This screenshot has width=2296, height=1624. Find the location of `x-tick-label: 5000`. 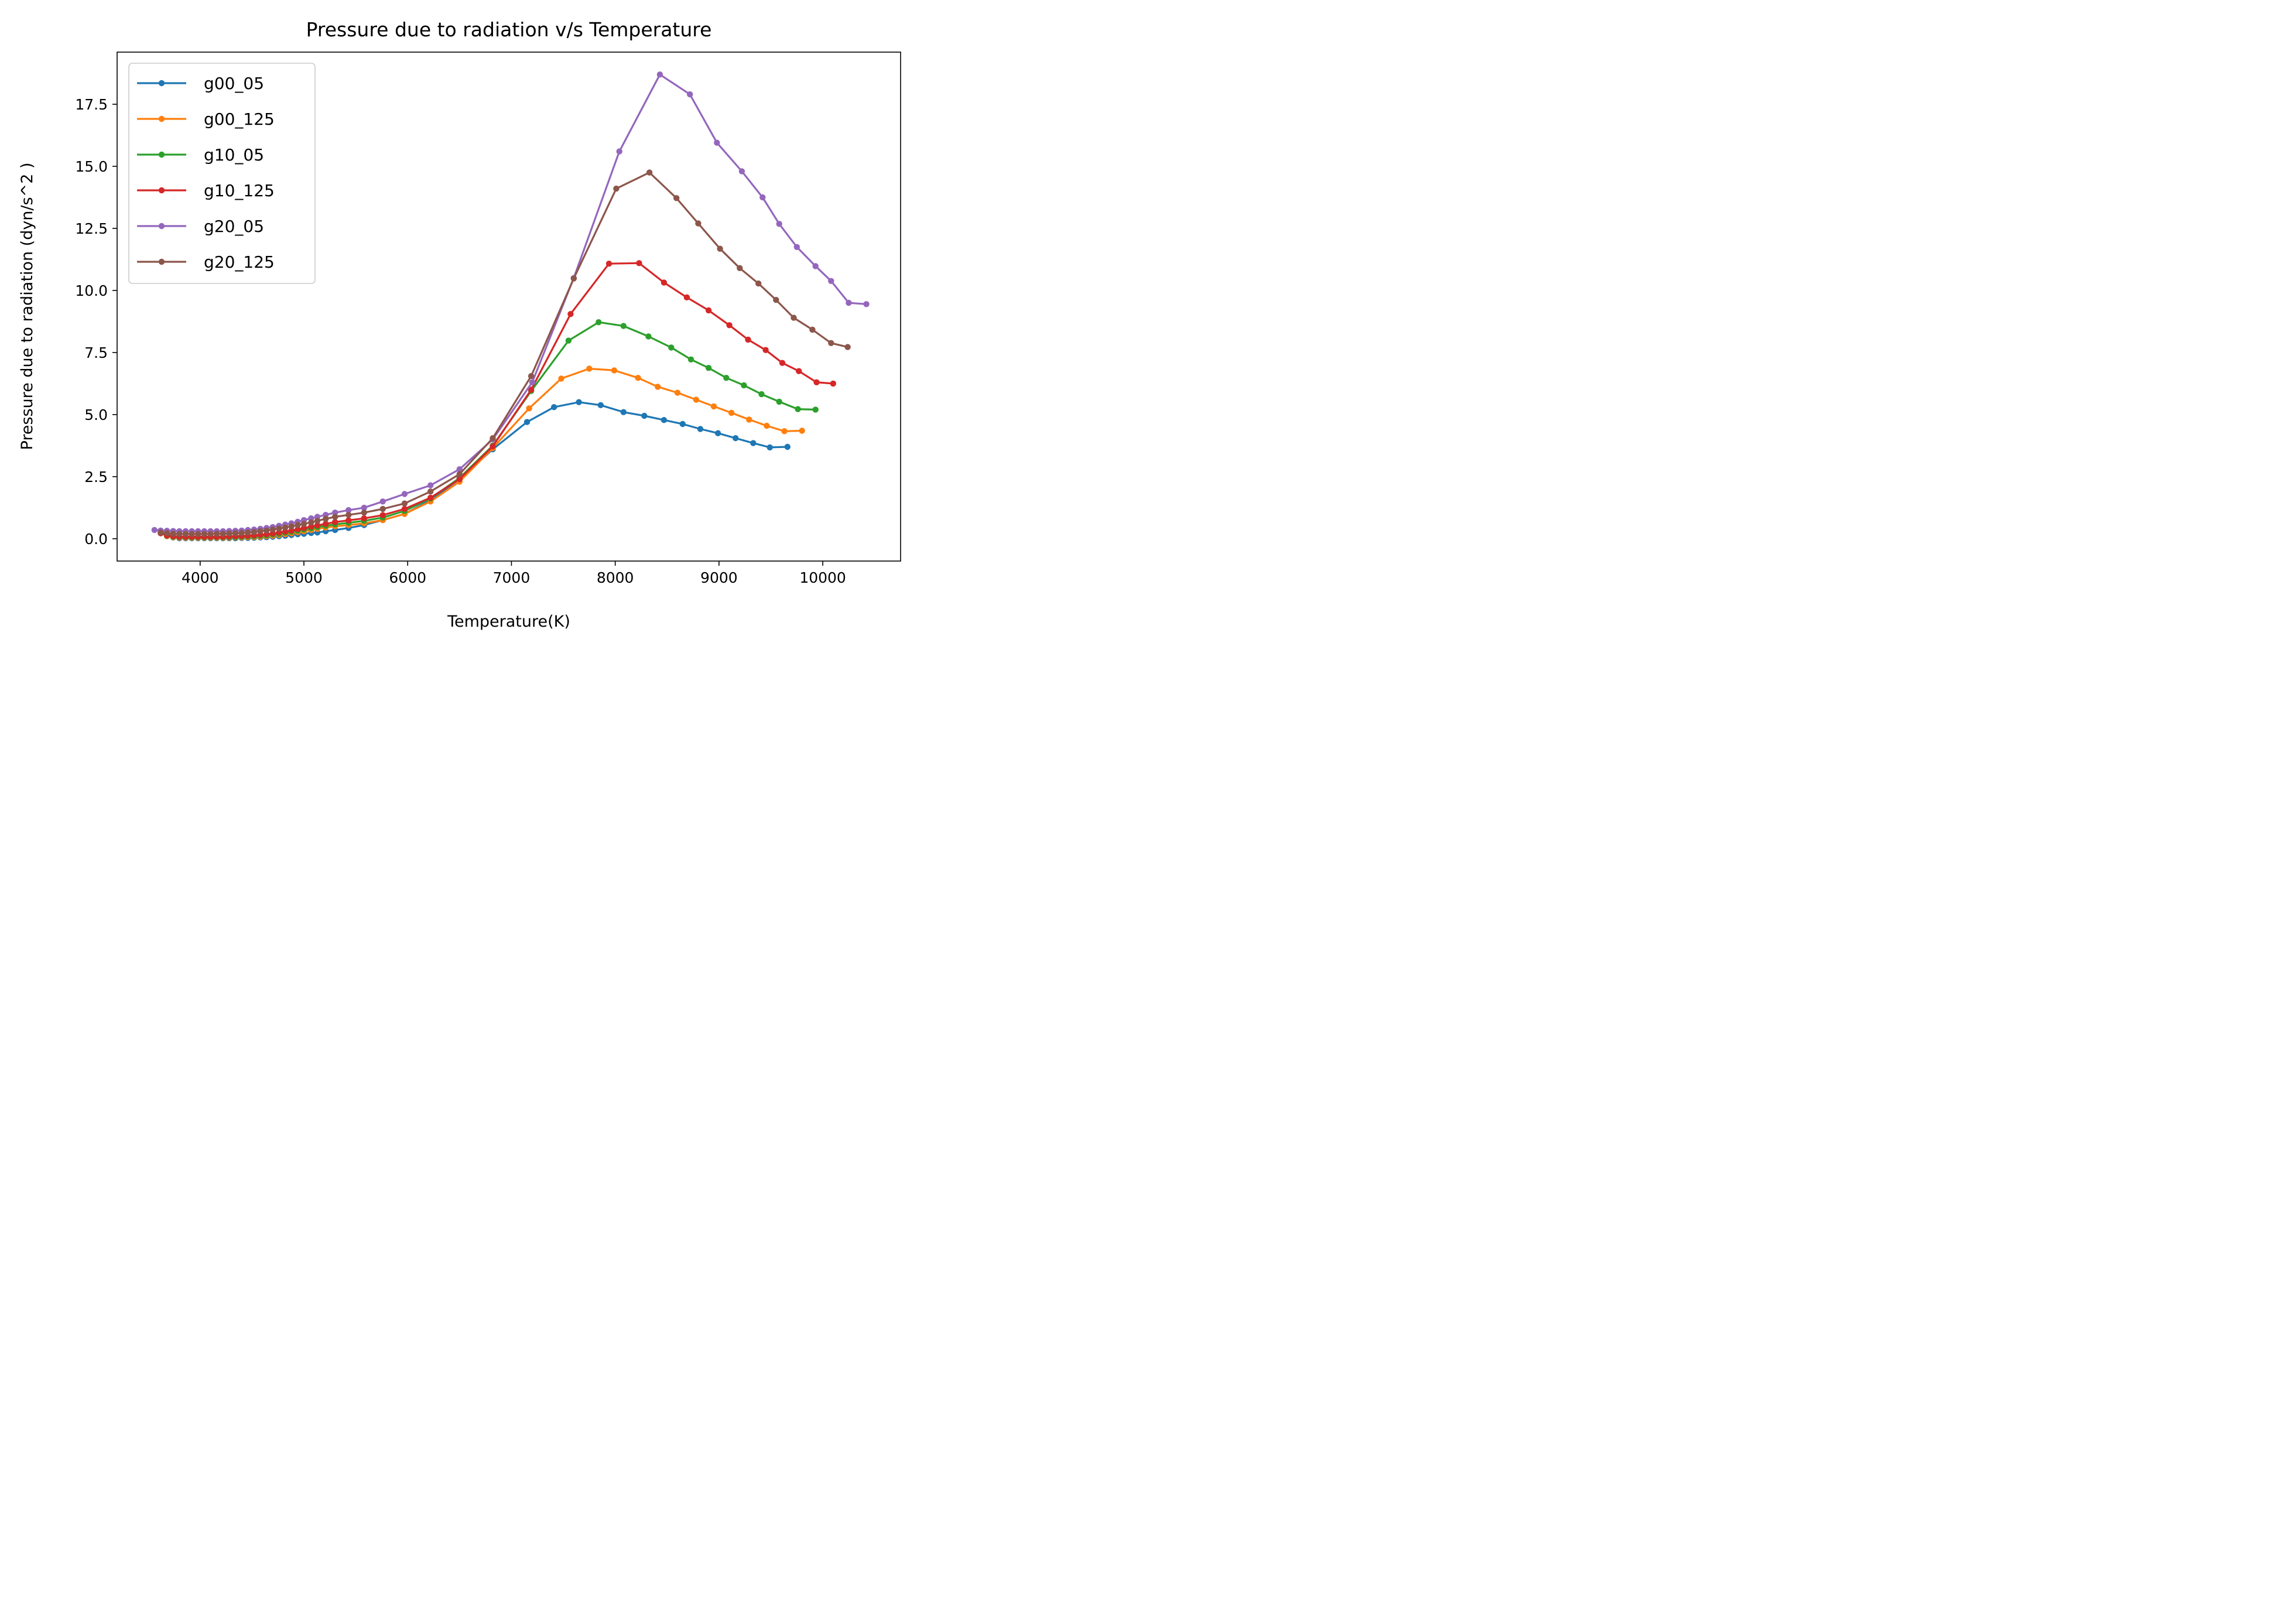

x-tick-label: 5000 is located at coordinates (304, 577).